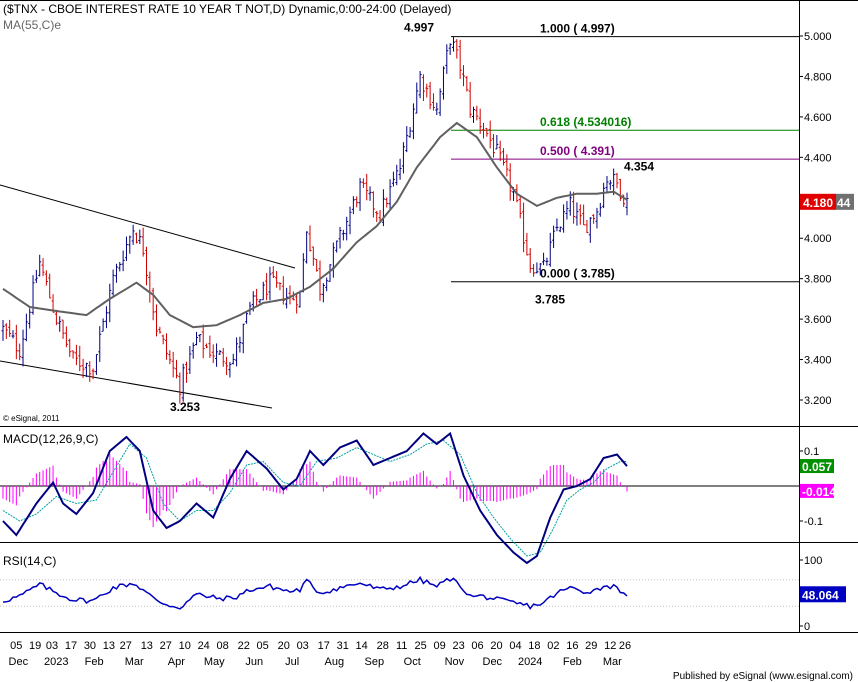 This screenshot has width=858, height=682. Describe the element at coordinates (818, 401) in the screenshot. I see `price-axis-label: 3.200` at that location.